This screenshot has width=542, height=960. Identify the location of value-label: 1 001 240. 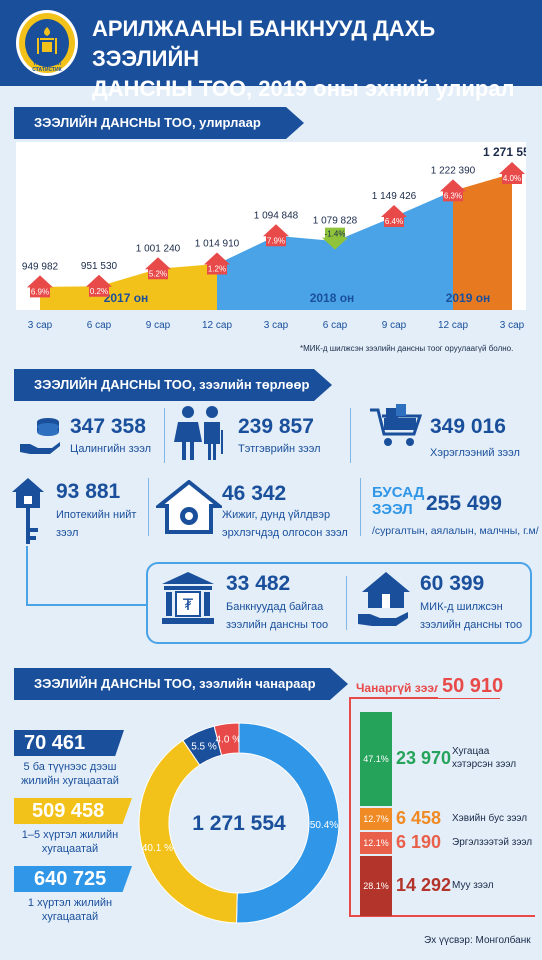
(158, 248).